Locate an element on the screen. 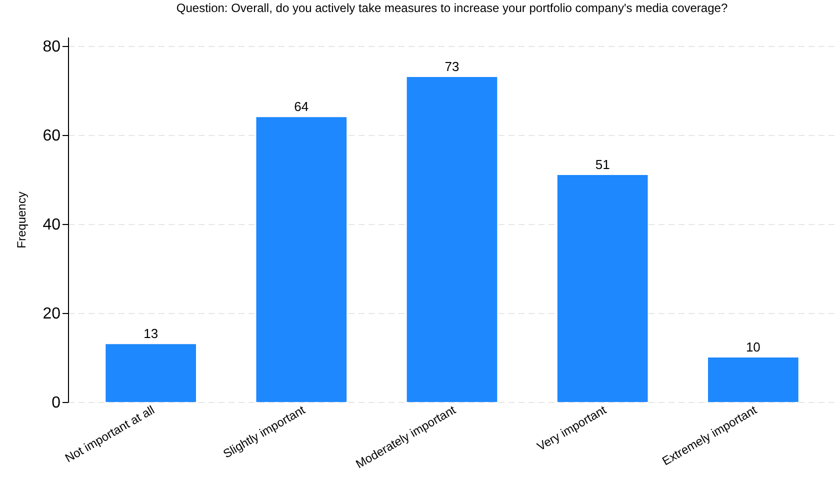 Image resolution: width=838 pixels, height=485 pixels. y-tick-label: 0 is located at coordinates (56, 403).